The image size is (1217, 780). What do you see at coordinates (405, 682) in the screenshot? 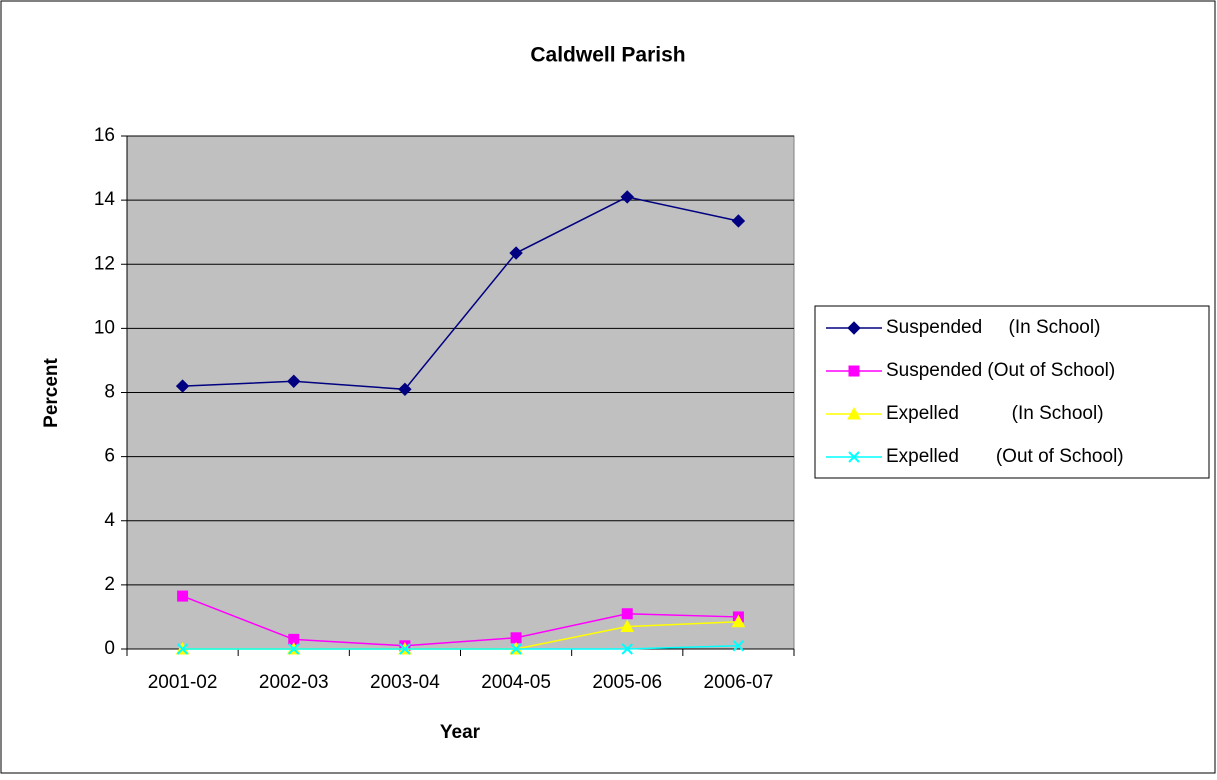
I see `x-tick-label: 2003-04` at bounding box center [405, 682].